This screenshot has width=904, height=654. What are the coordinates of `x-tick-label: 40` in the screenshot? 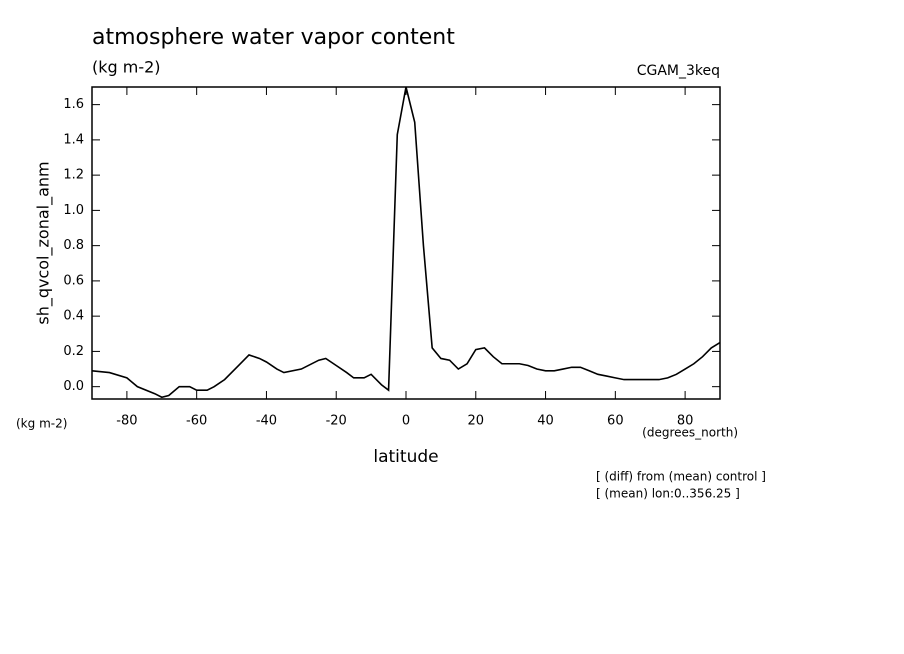 It's located at (545, 421).